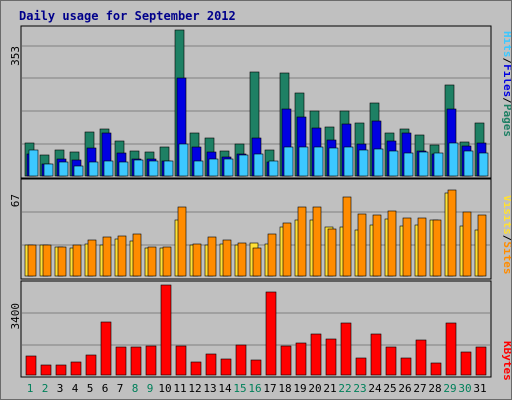 The height and width of the screenshot is (400, 512). Describe the element at coordinates (506, 257) in the screenshot. I see `legend-item-sites: Sites` at that location.